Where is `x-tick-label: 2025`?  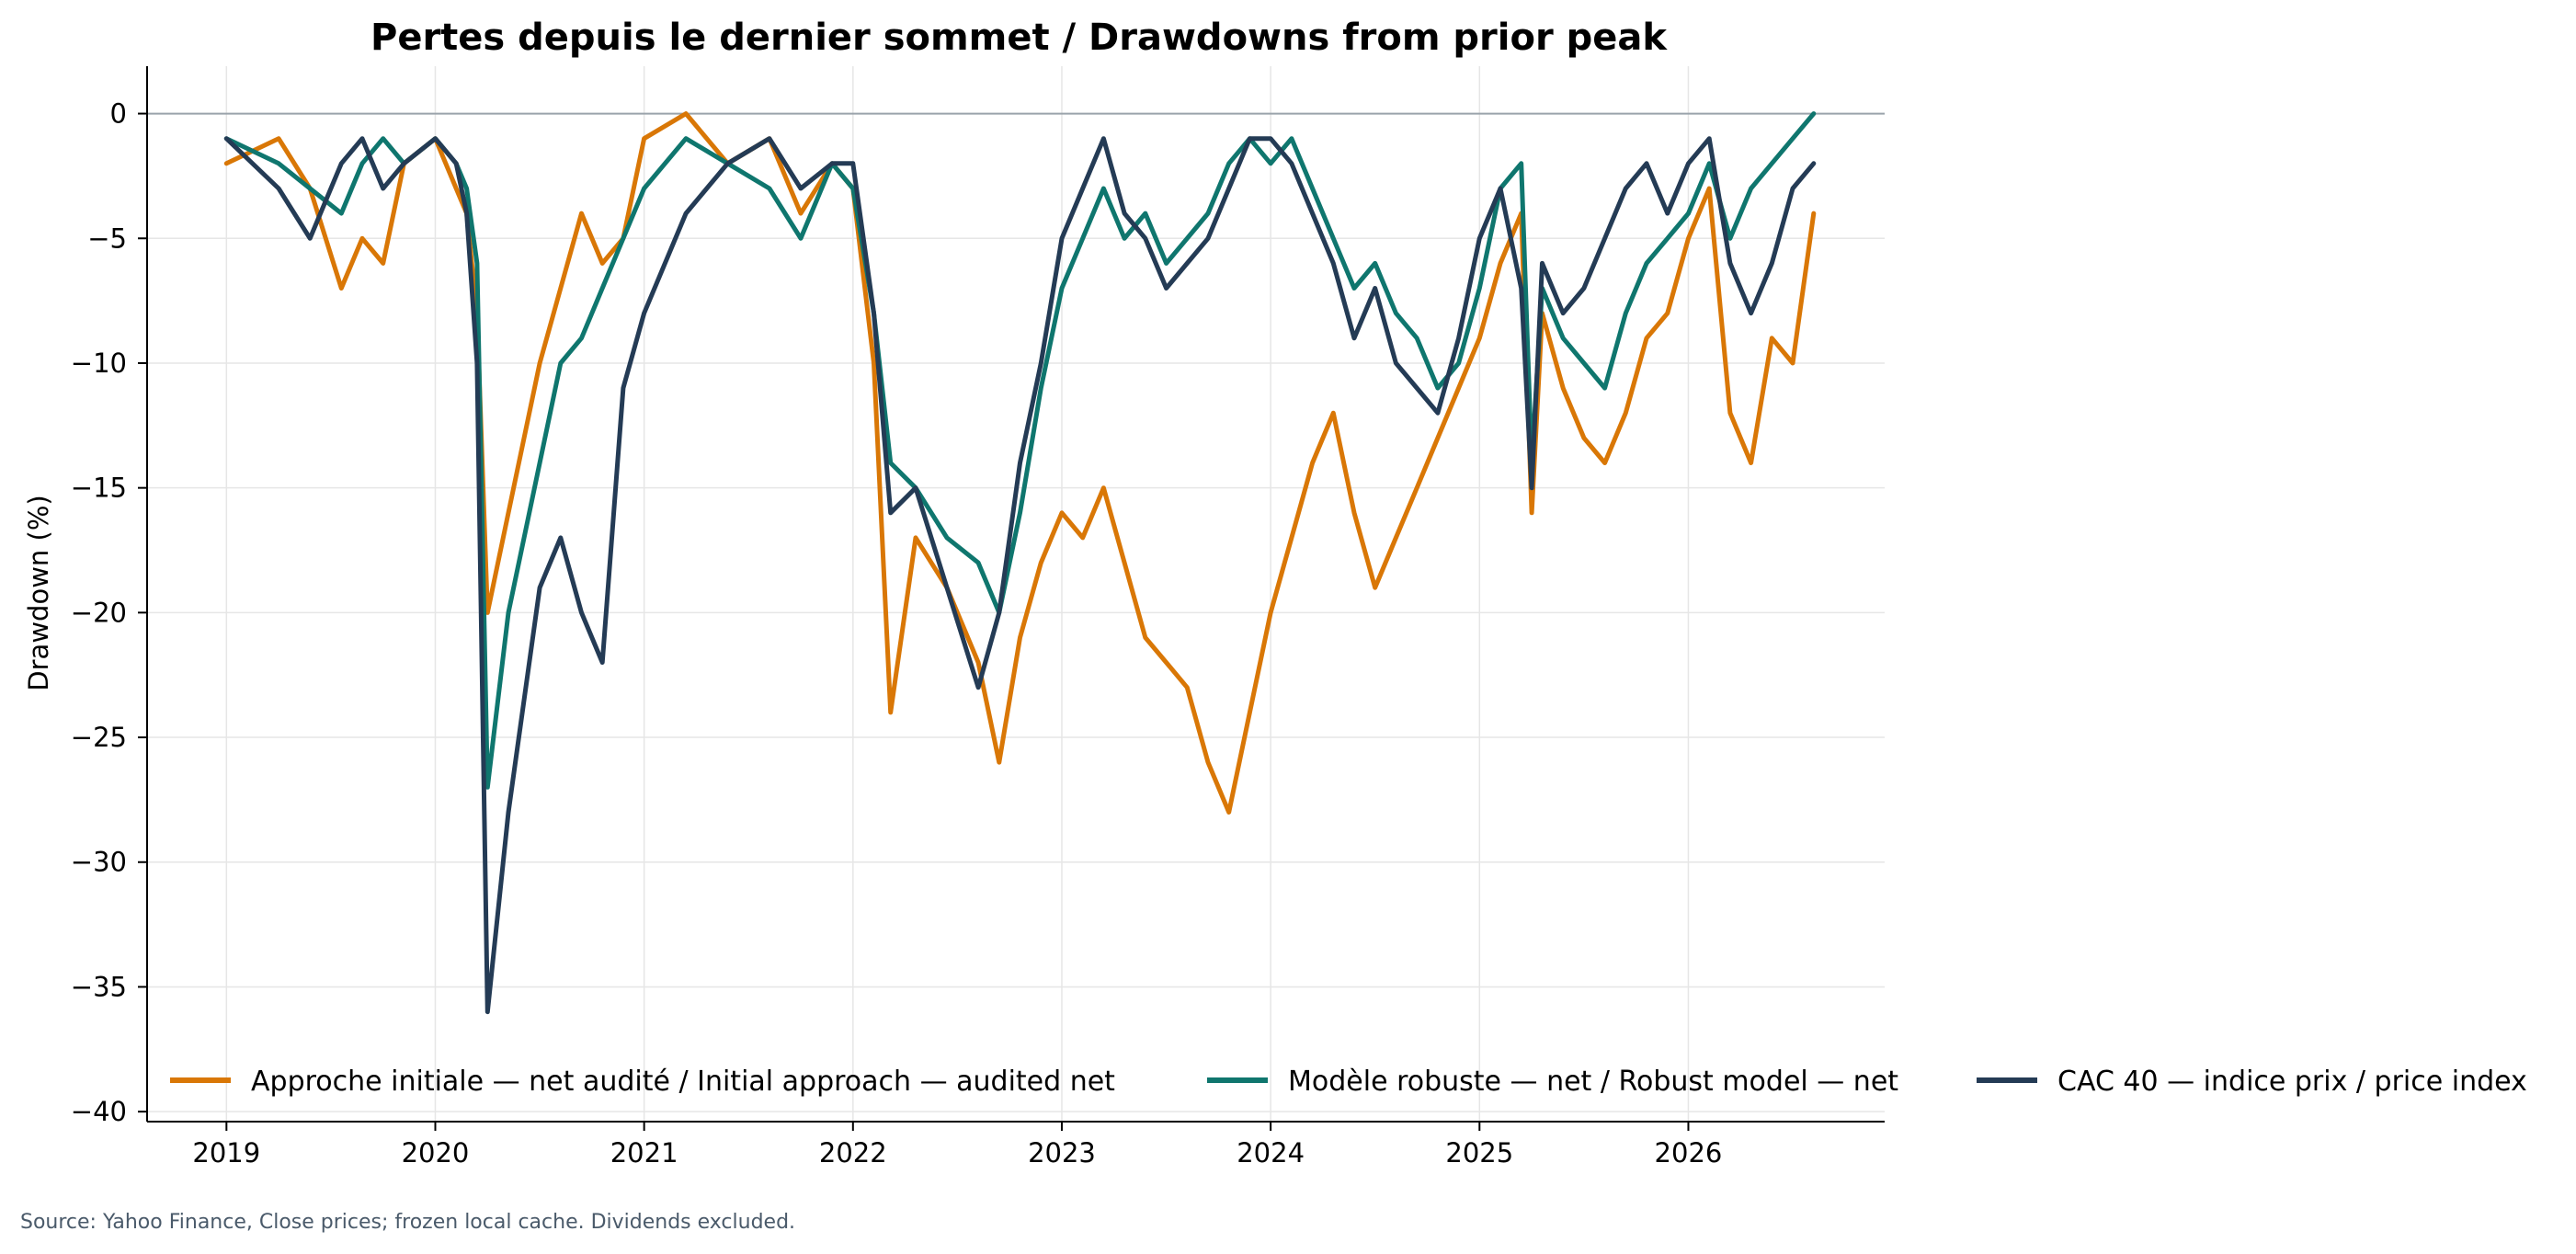 x-tick-label: 2025 is located at coordinates (1479, 1152).